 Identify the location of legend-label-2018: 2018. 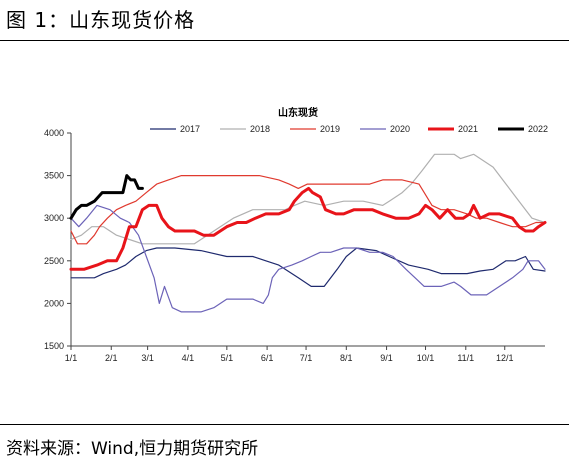
(260, 129).